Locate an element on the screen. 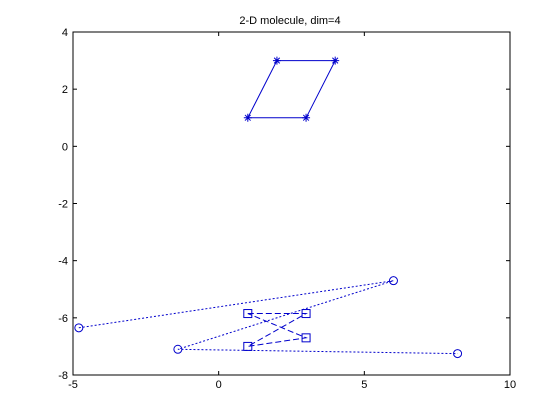 The image size is (560, 420). series-2-line is located at coordinates (268, 317).